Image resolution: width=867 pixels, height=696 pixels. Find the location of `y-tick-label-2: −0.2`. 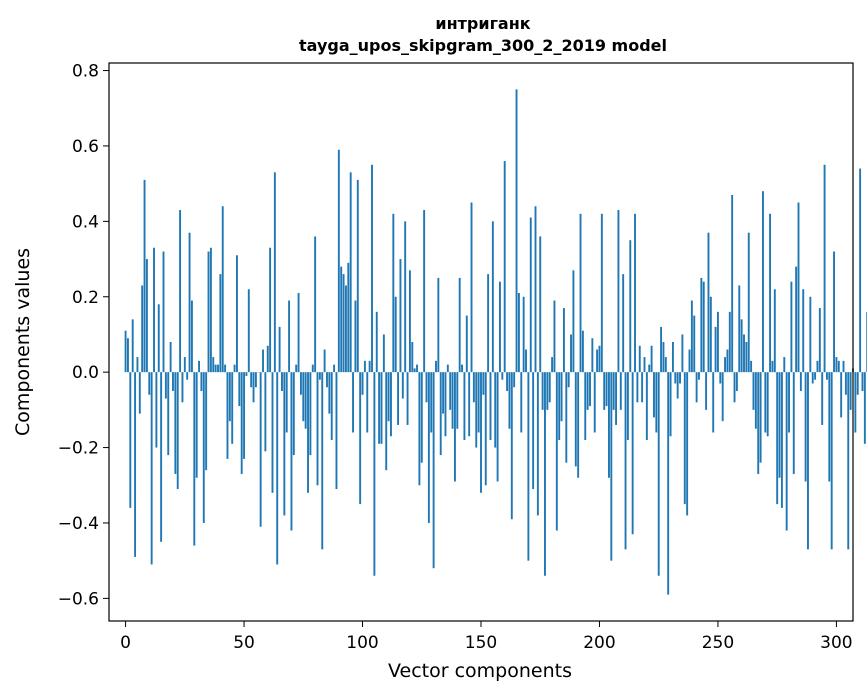

y-tick-label-2: −0.2 is located at coordinates (78, 449).